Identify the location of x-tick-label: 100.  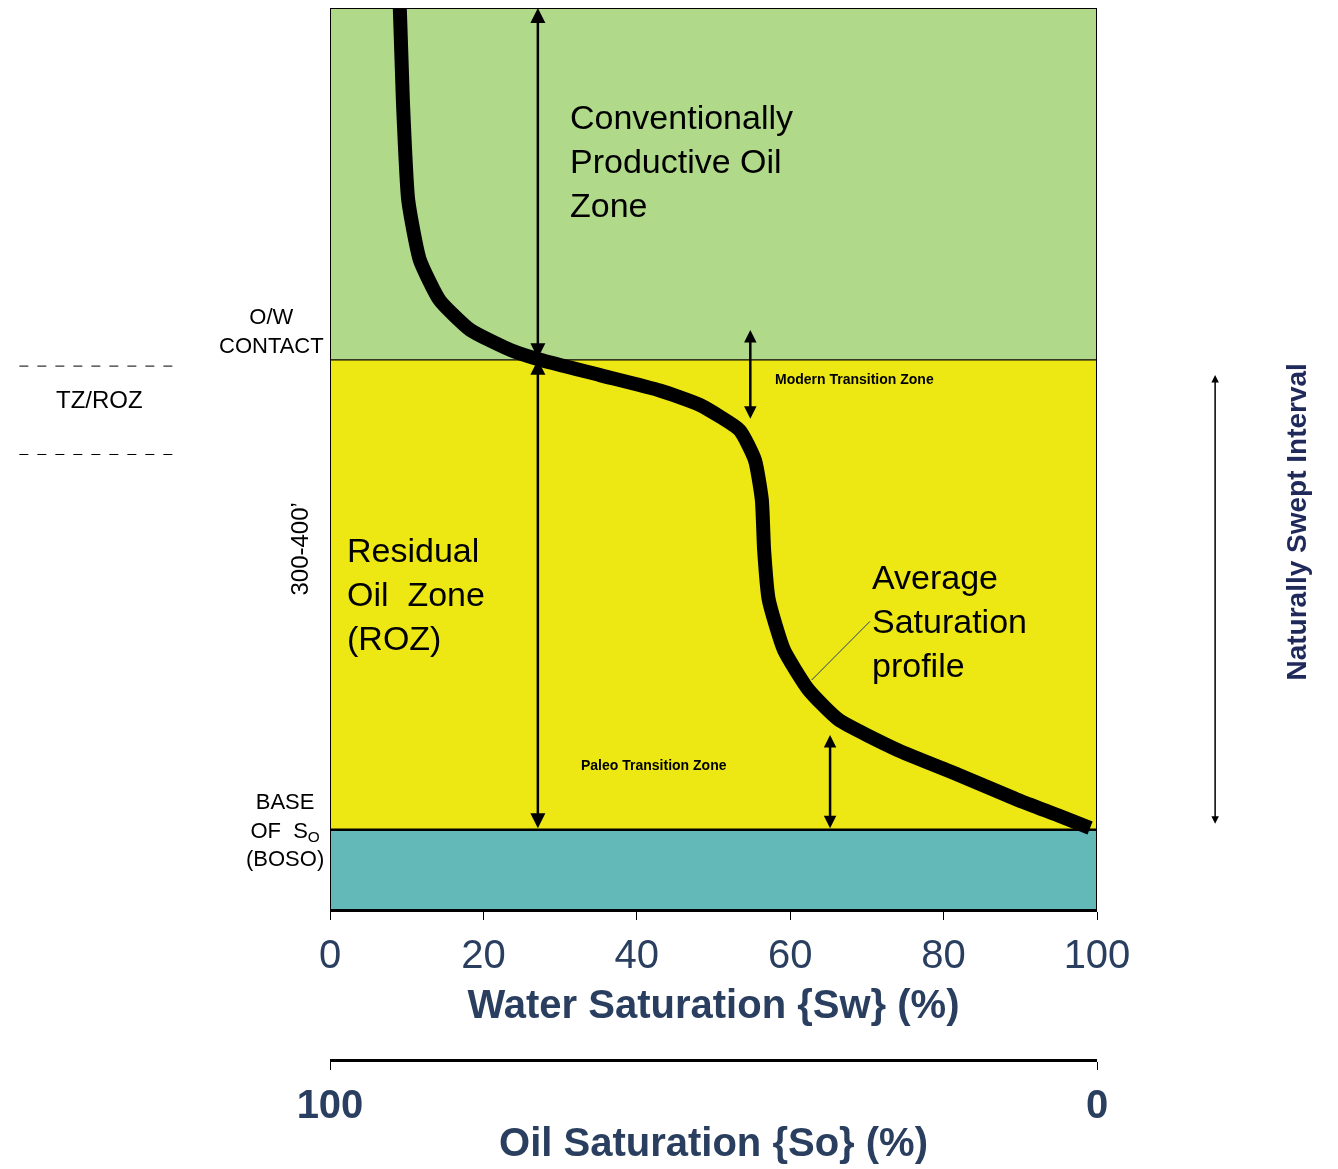
(1097, 954).